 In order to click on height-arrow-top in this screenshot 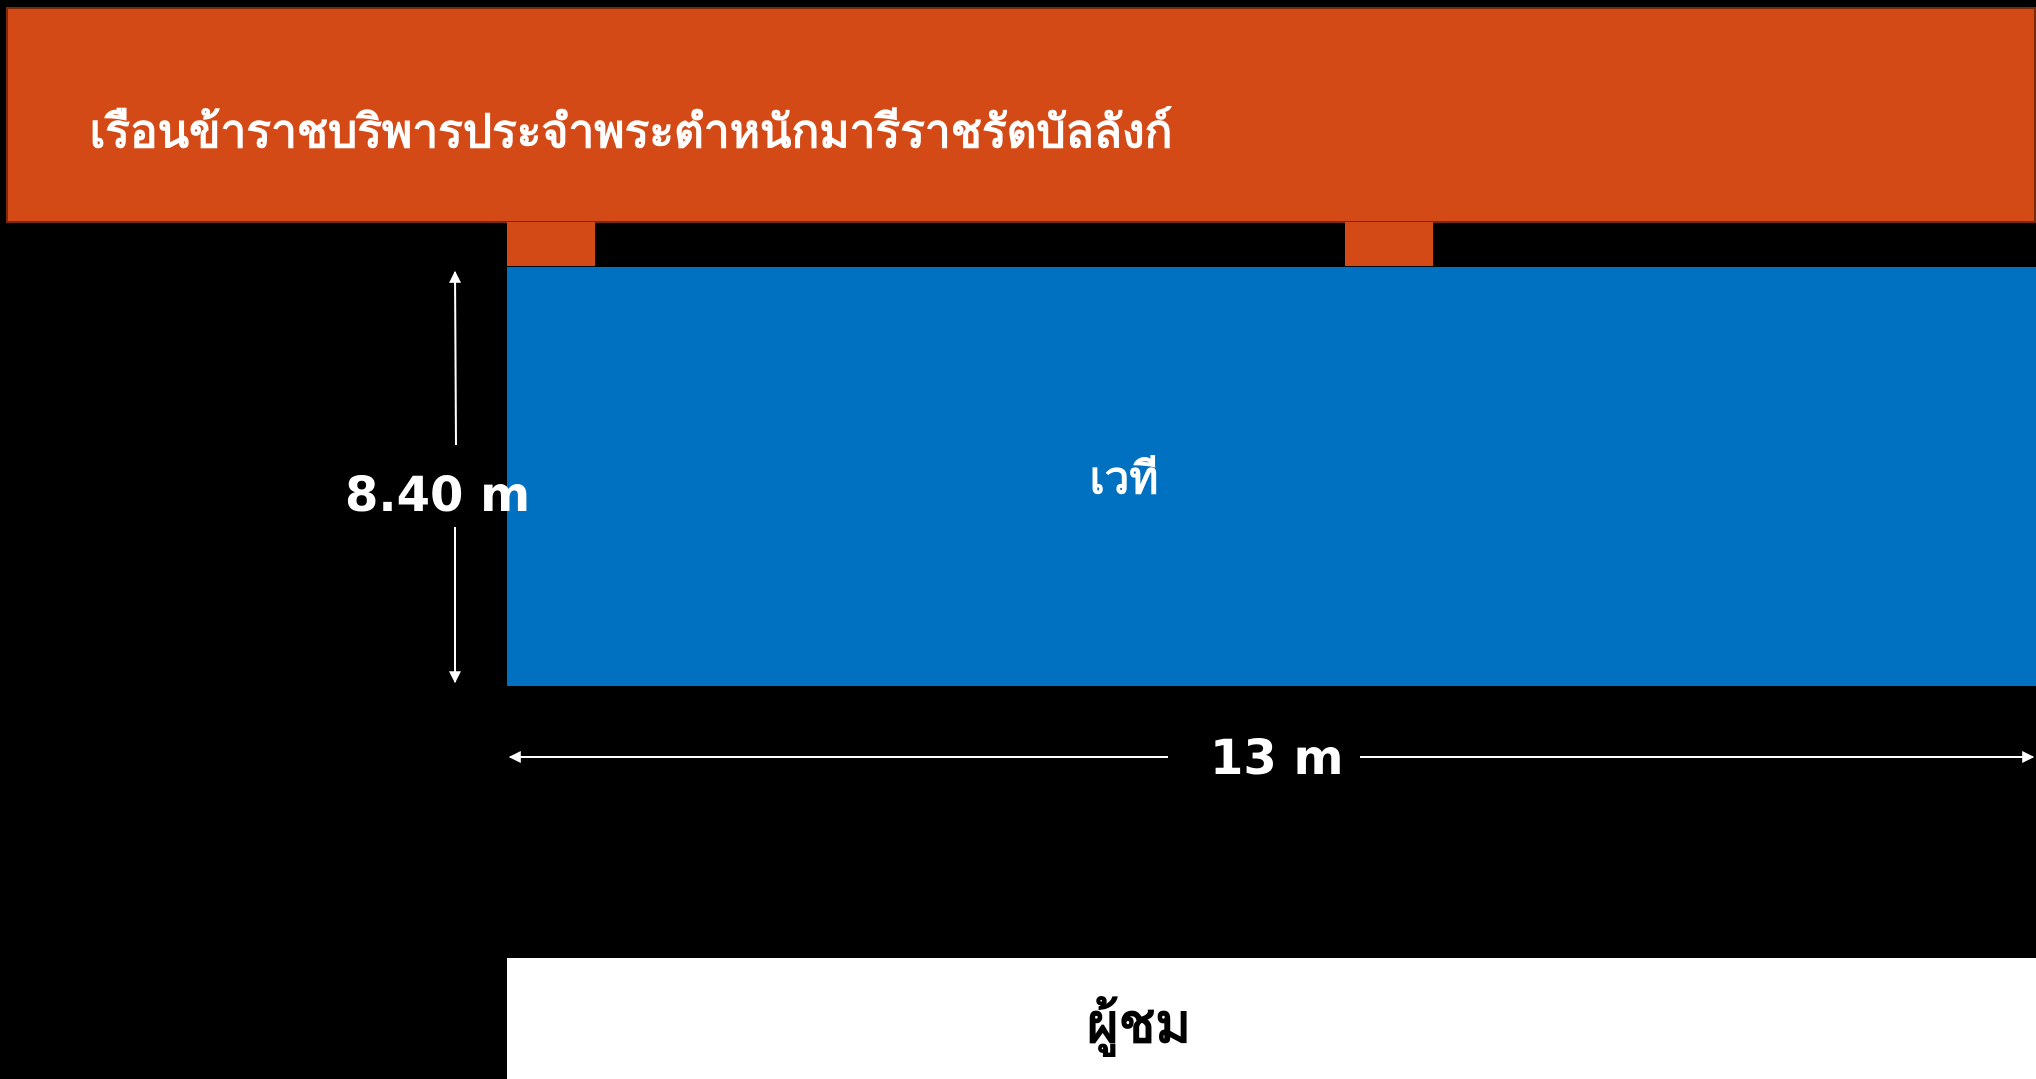, I will do `click(455, 358)`.